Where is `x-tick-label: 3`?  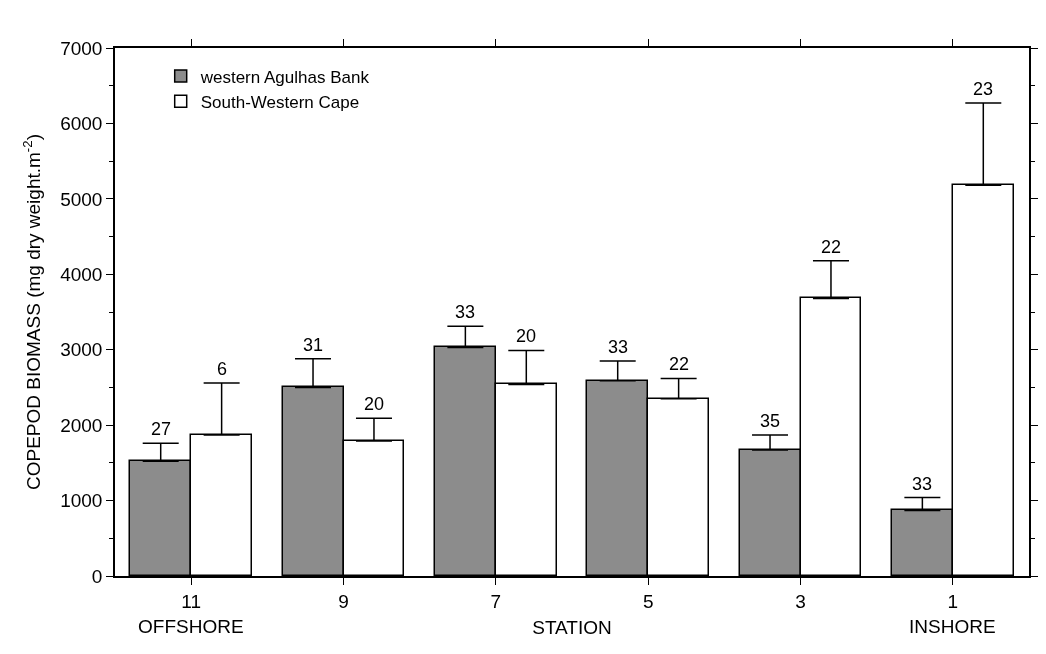 x-tick-label: 3 is located at coordinates (800, 601).